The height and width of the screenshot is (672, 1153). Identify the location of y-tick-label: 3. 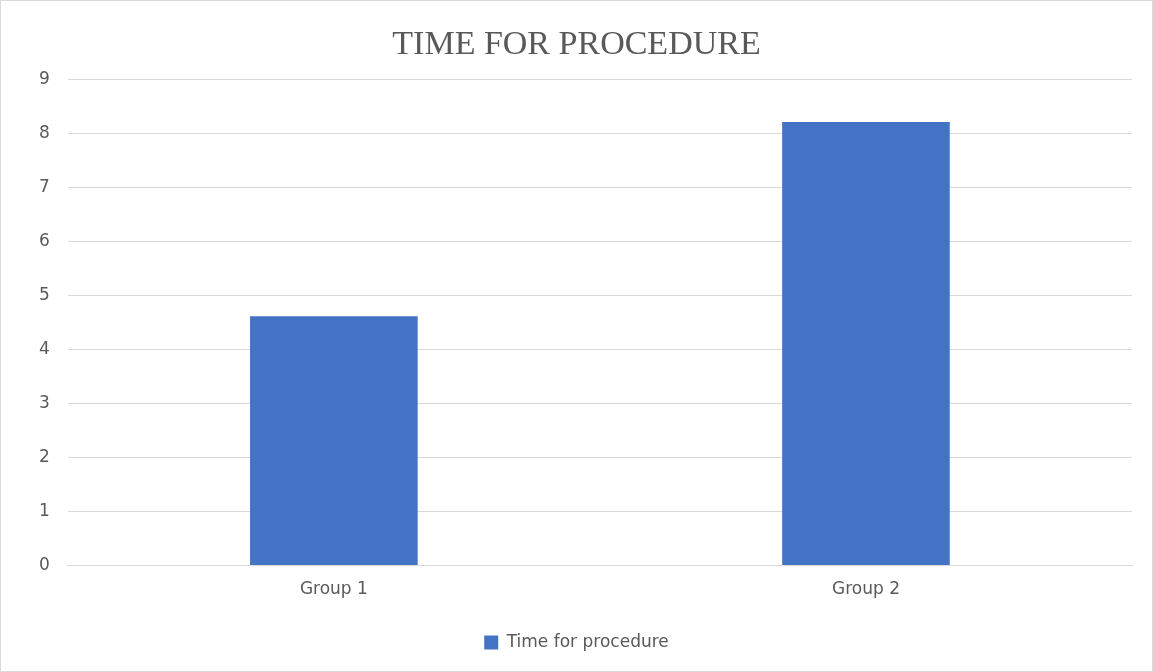
(44, 402).